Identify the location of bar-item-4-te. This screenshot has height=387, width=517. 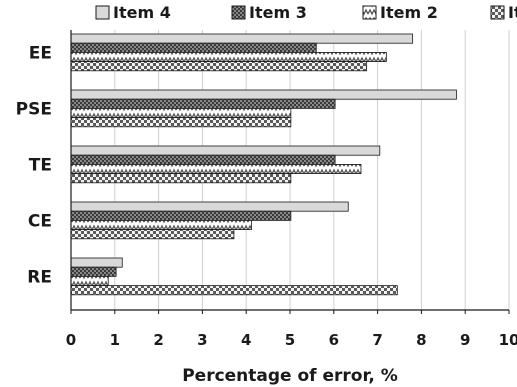
(225, 150).